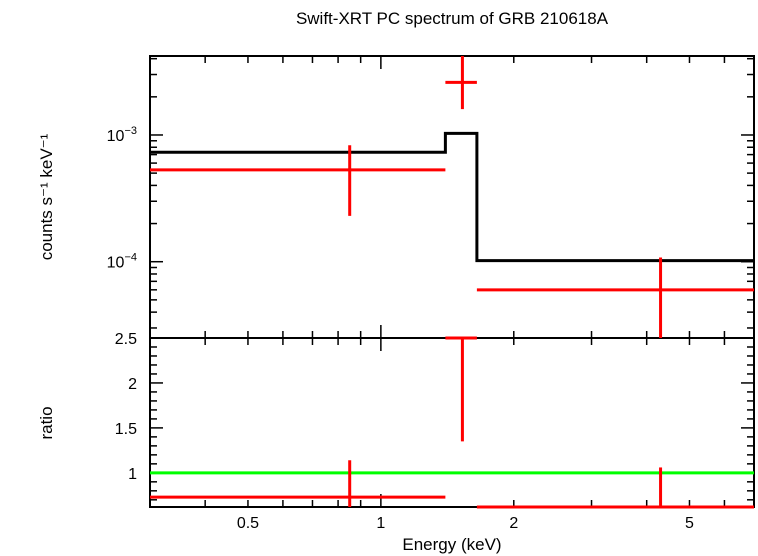  What do you see at coordinates (248, 523) in the screenshot?
I see `x-tick-label: 0.5` at bounding box center [248, 523].